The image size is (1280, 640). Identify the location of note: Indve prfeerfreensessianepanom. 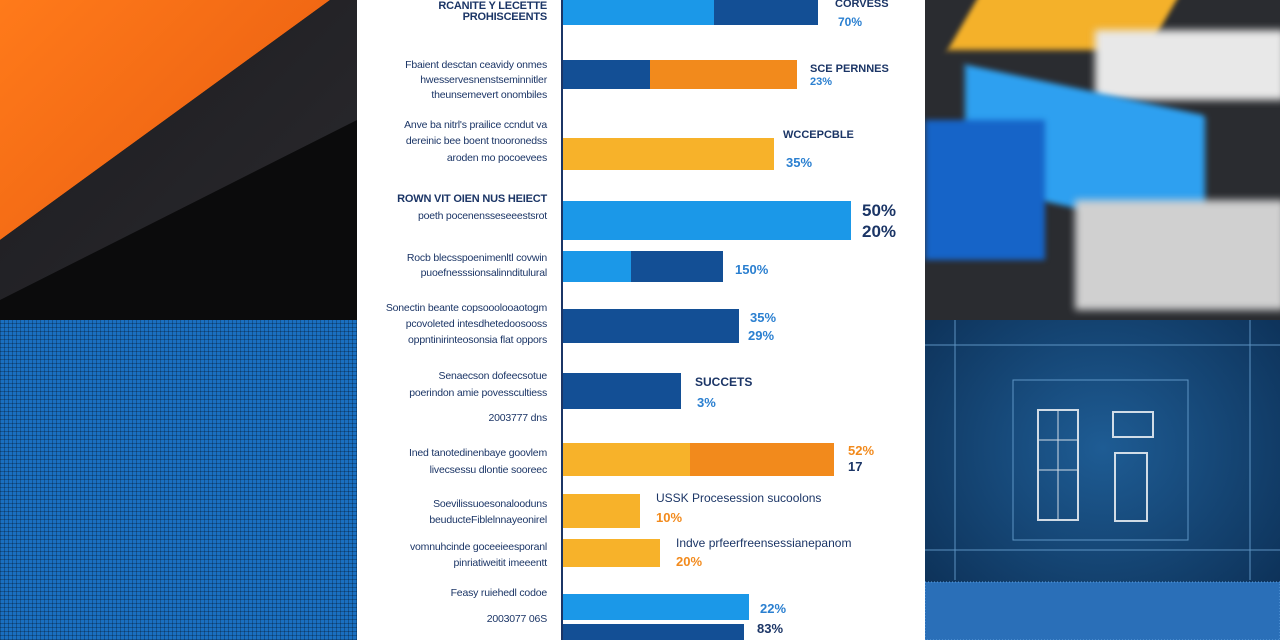
(764, 543).